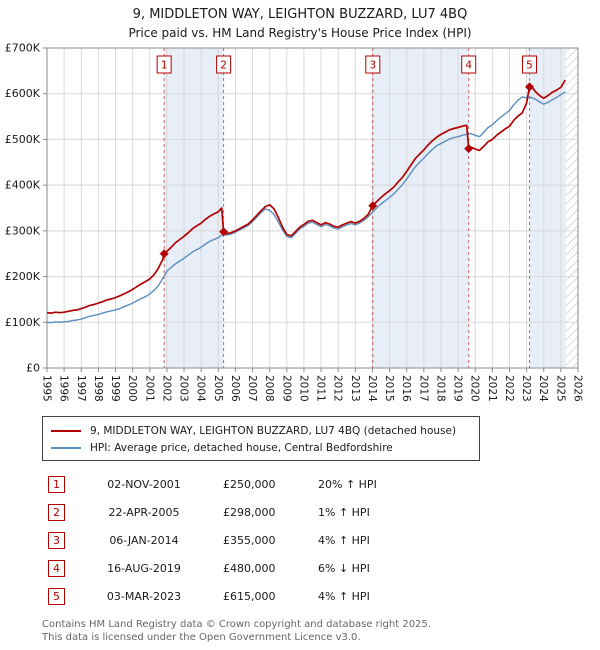 This screenshot has height=650, width=600. What do you see at coordinates (303, 388) in the screenshot?
I see `svg-text: 2010` at bounding box center [303, 388].